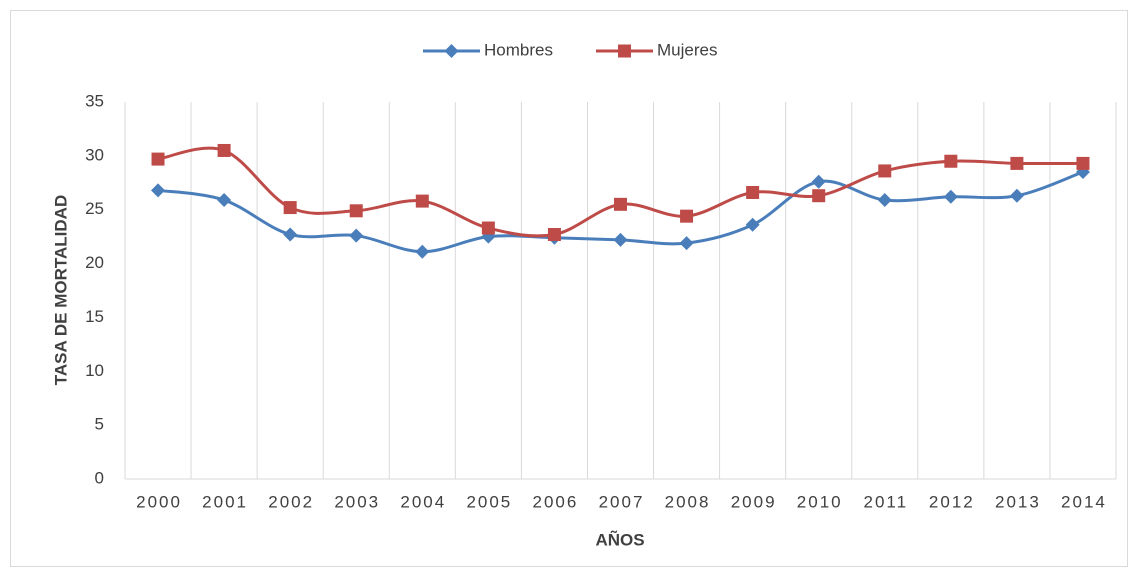  I want to click on legend-label: Hombres, so click(518, 49).